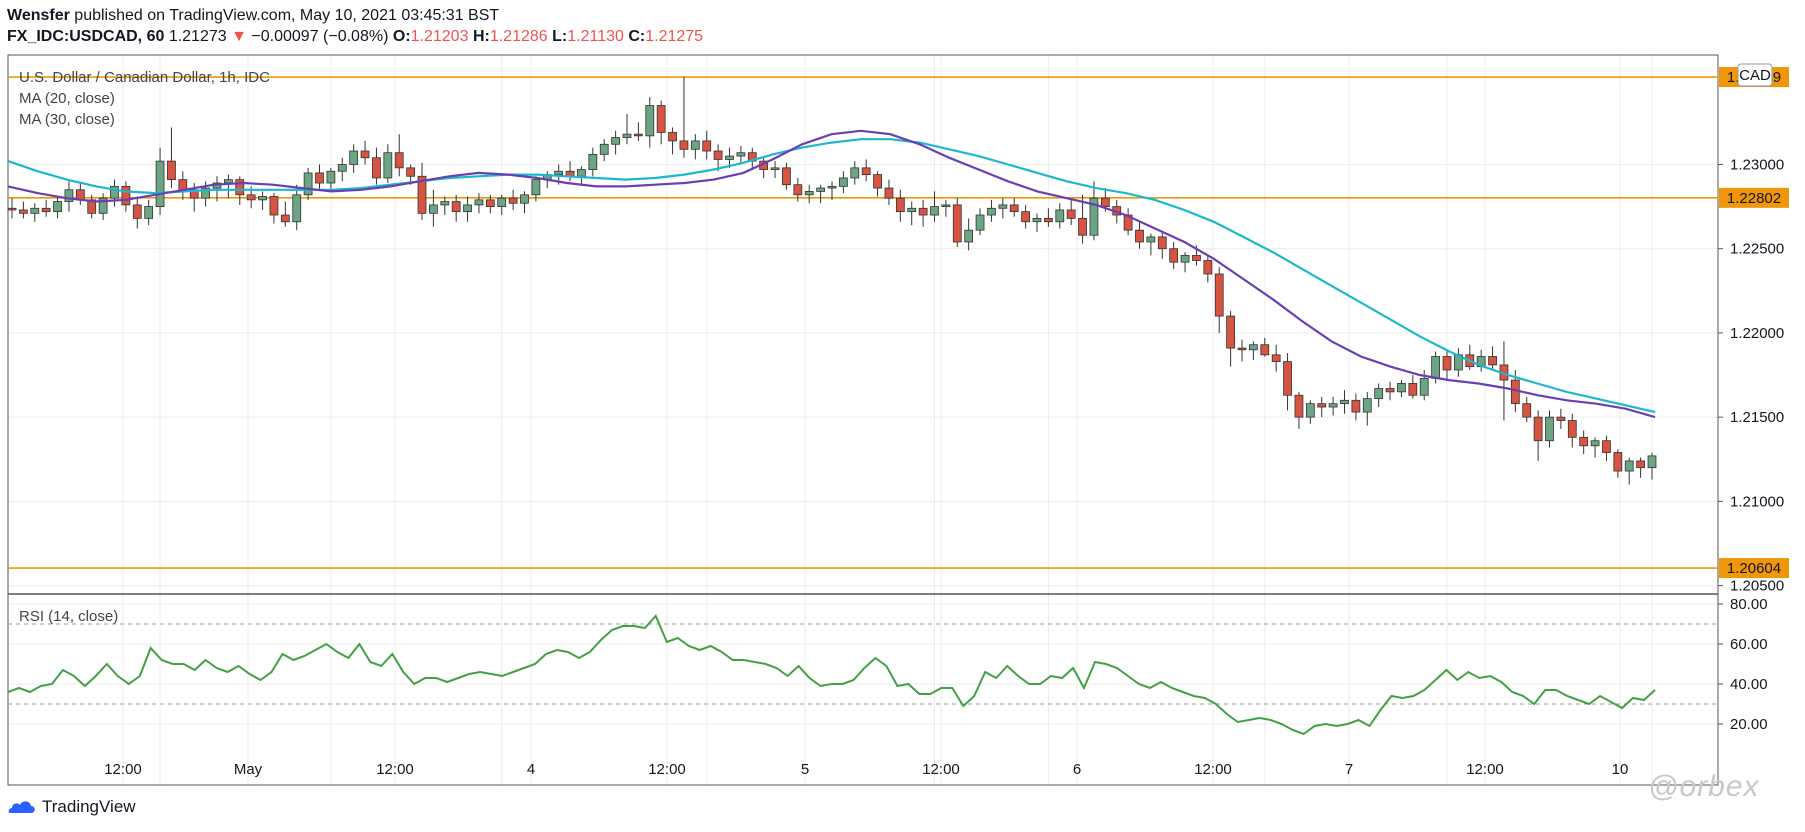 This screenshot has height=832, width=1805. I want to click on low-value: 1.21130, so click(595, 36).